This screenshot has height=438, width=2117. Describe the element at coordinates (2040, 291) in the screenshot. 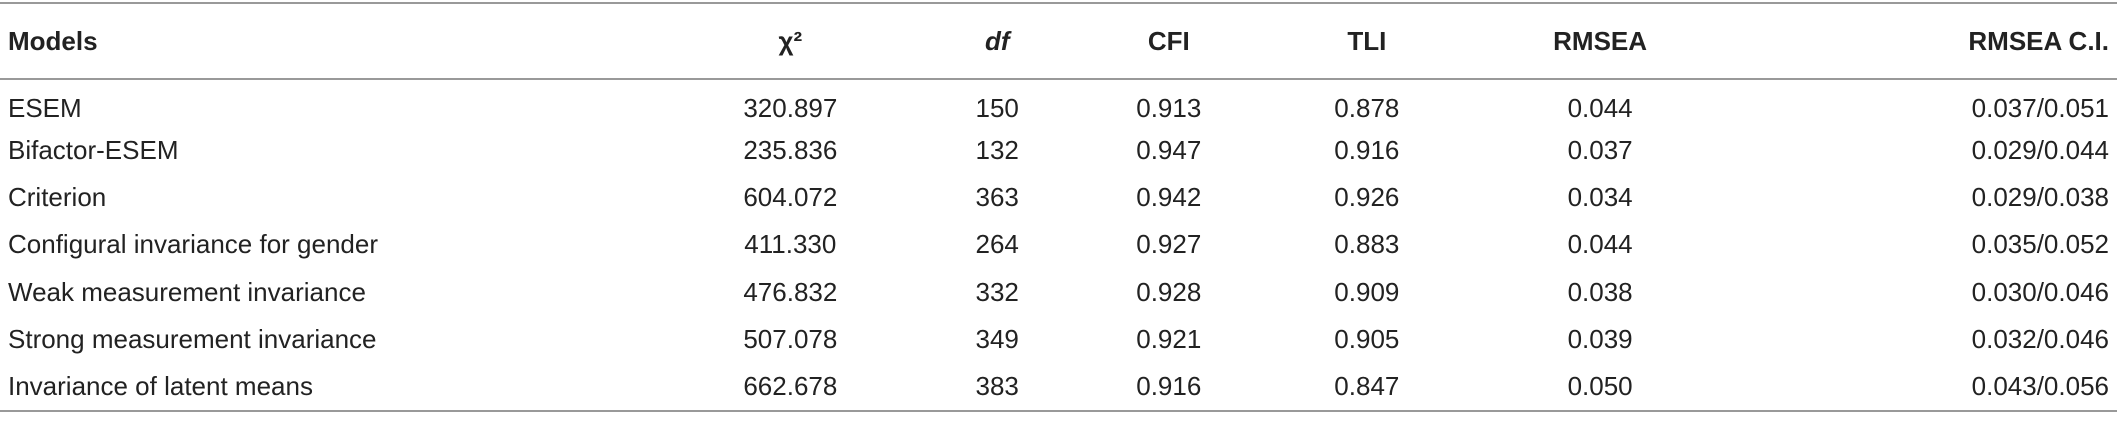

I see `table-cell: 0.030/0.046` at that location.